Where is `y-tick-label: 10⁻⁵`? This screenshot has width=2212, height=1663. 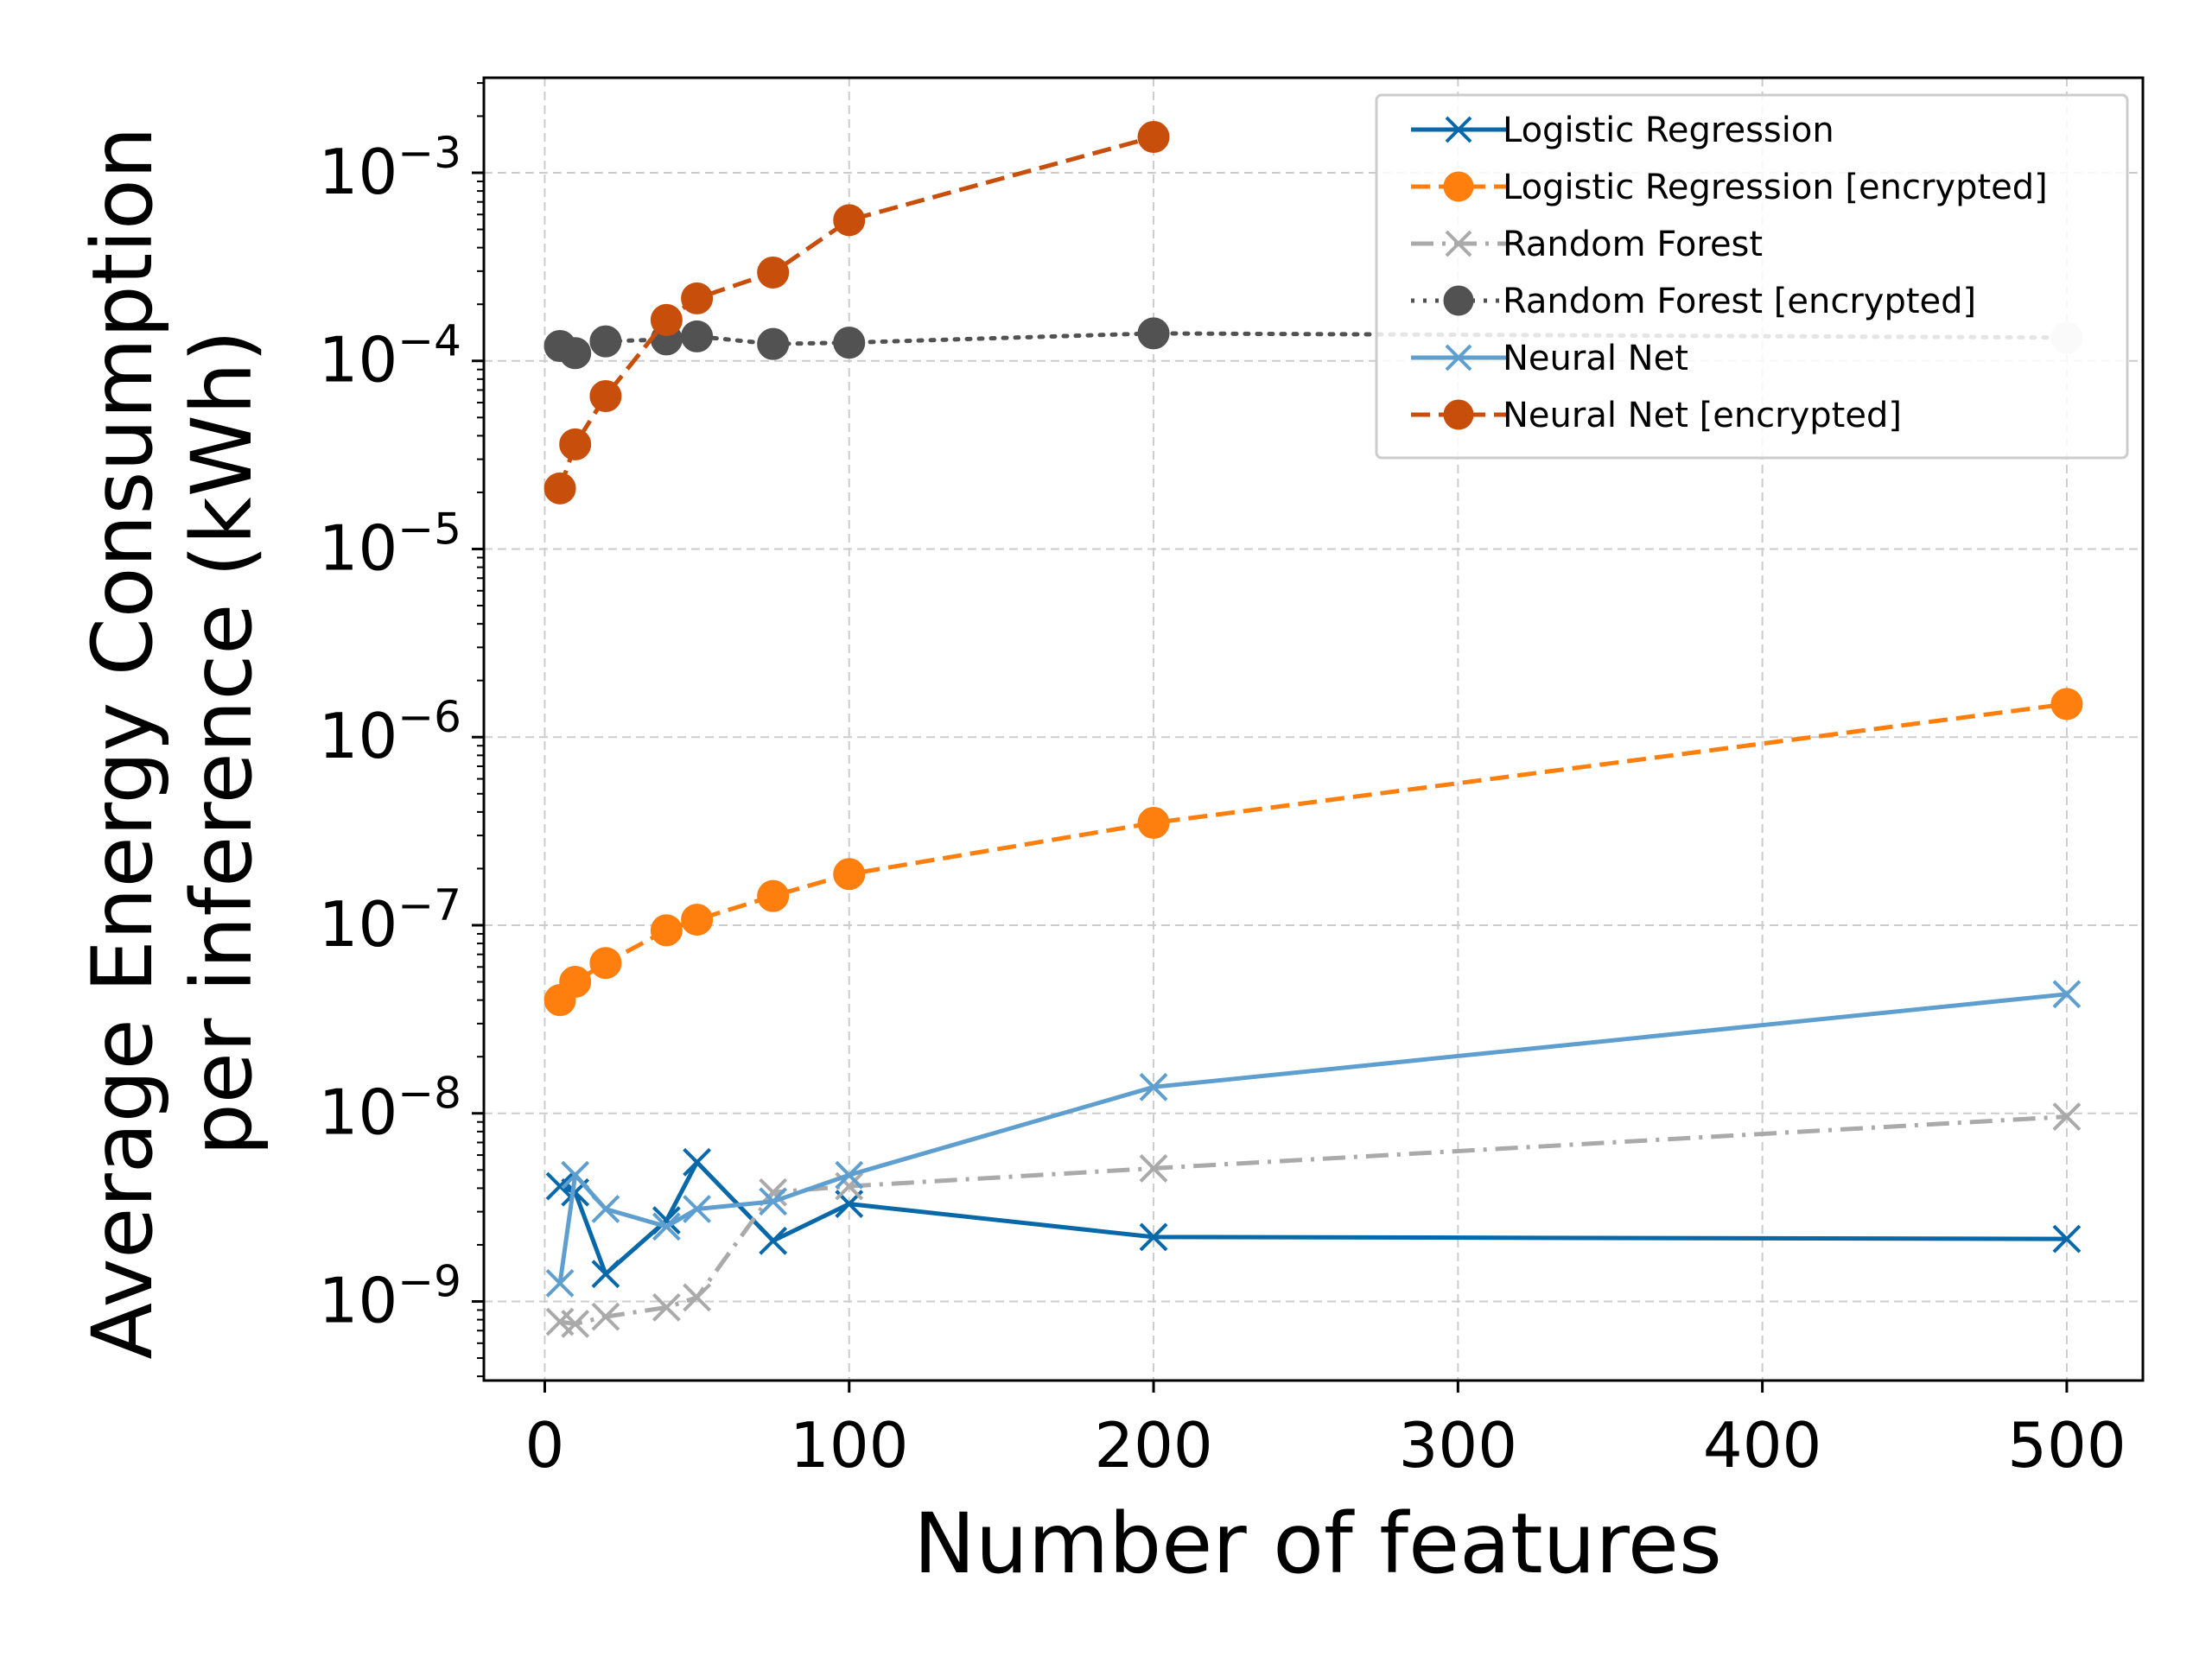 y-tick-label: 10⁻⁵ is located at coordinates (390, 544).